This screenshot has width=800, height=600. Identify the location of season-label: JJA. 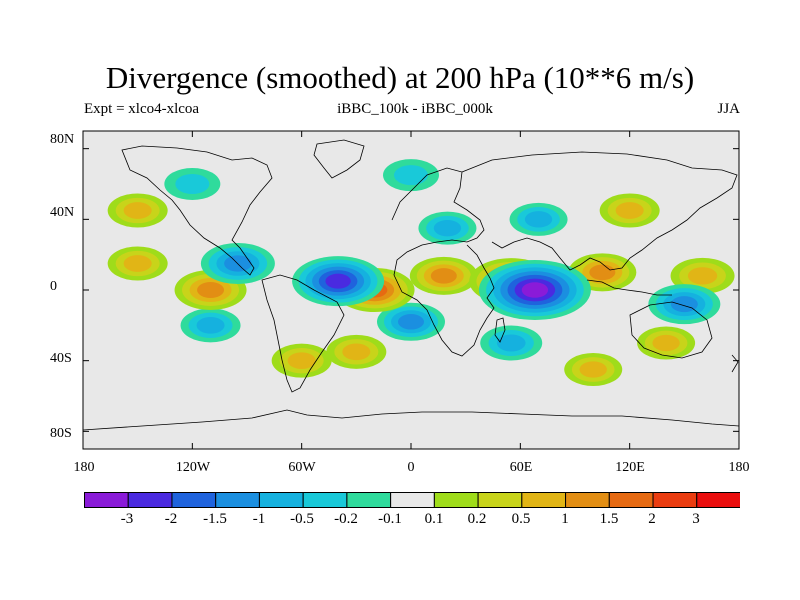
(728, 109).